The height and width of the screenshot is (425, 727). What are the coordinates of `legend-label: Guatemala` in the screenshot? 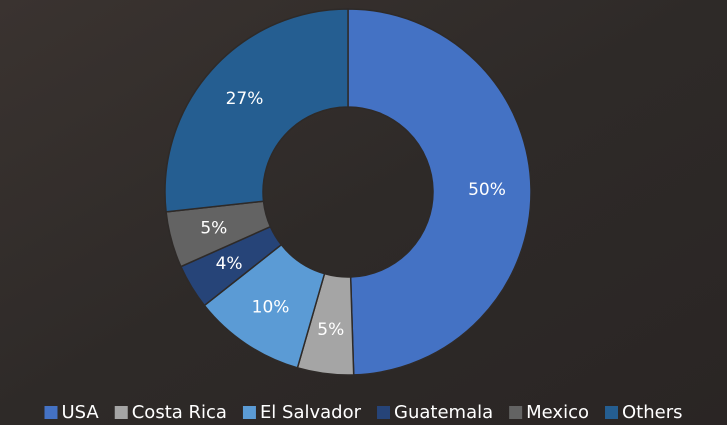 It's located at (443, 412).